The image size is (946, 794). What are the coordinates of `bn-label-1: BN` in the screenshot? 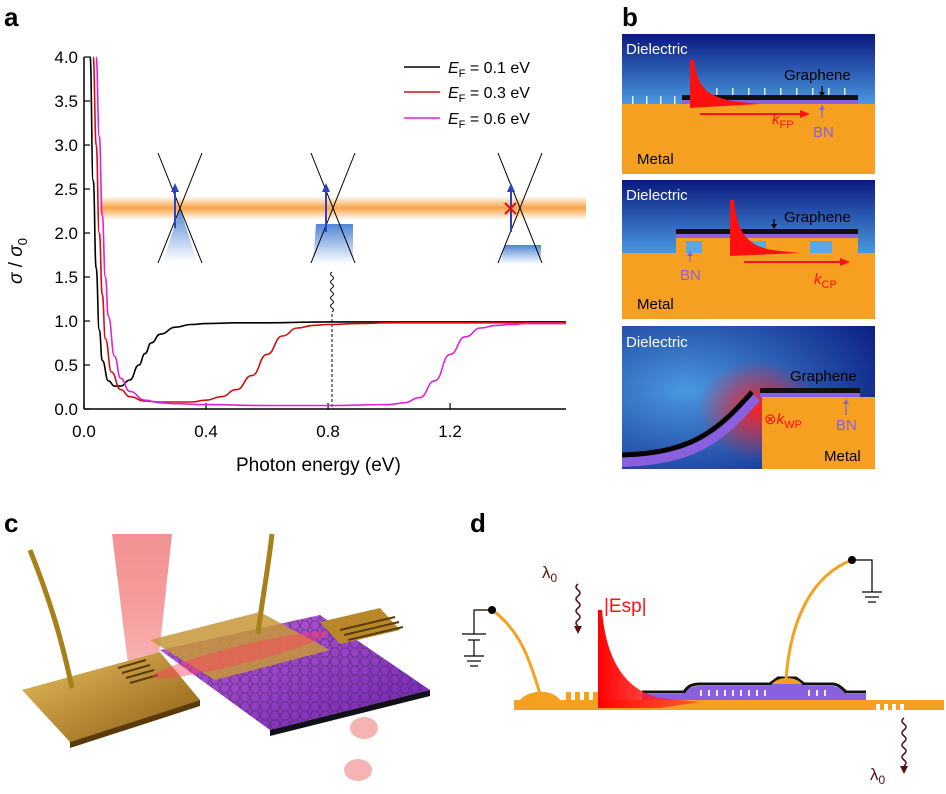 It's located at (823, 132).